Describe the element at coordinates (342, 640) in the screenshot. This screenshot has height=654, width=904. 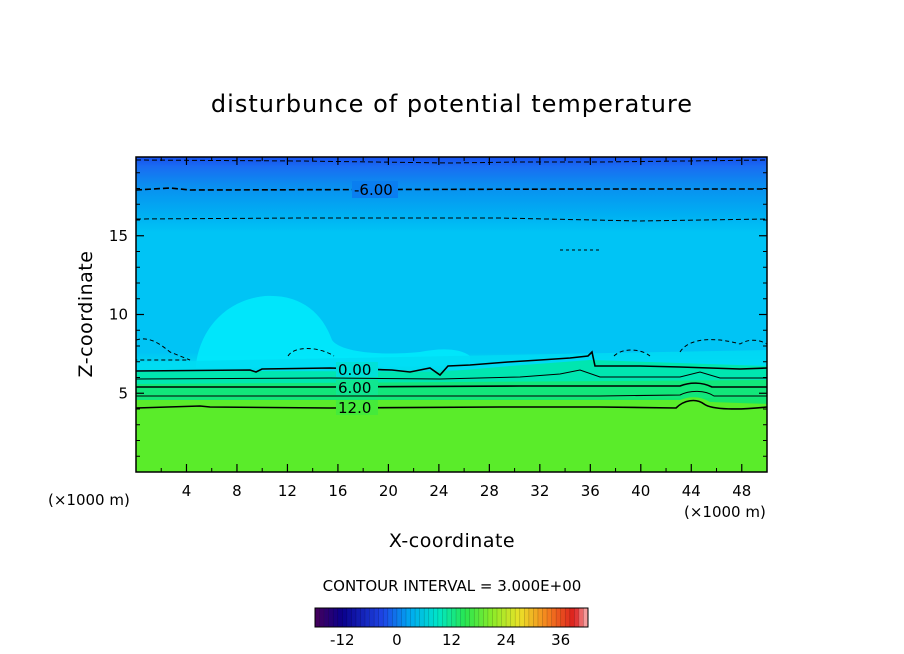
I see `colorbar-tick-label: -12` at that location.